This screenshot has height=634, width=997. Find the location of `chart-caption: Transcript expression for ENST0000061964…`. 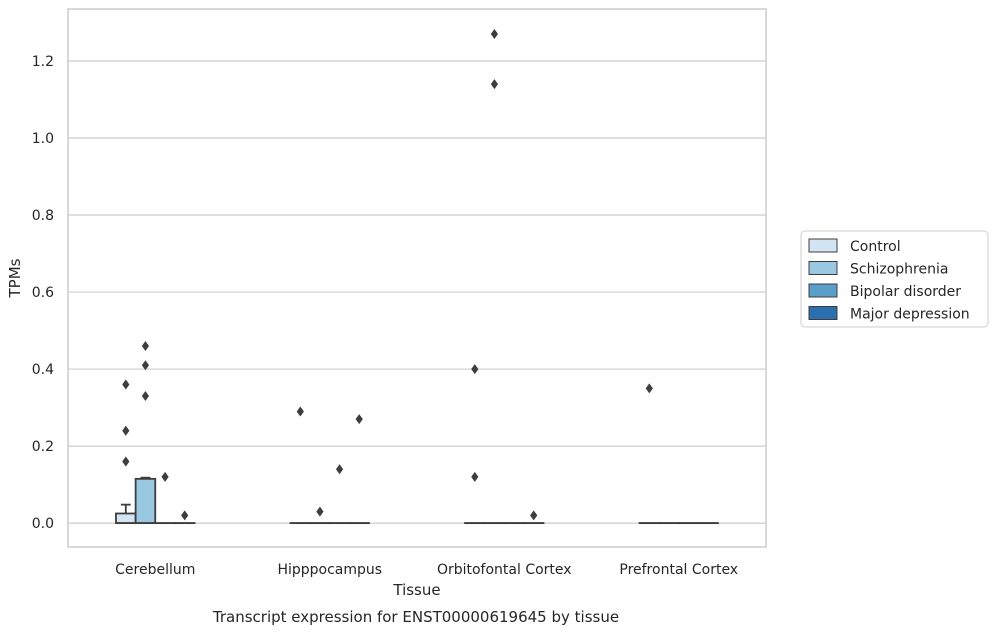

chart-caption: Transcript expression for ENST0000061964… is located at coordinates (415, 617).